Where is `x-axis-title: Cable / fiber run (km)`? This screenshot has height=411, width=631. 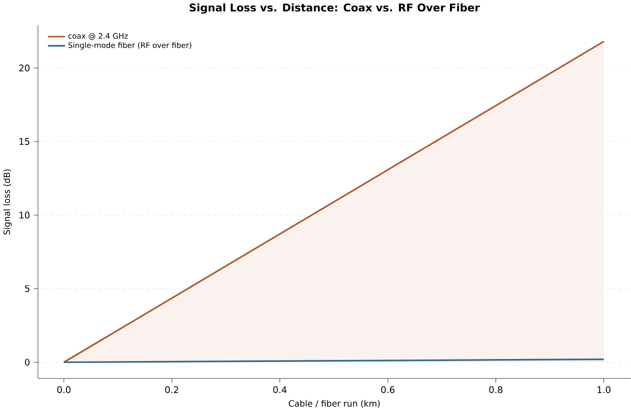
x-axis-title: Cable / fiber run (km) is located at coordinates (334, 404).